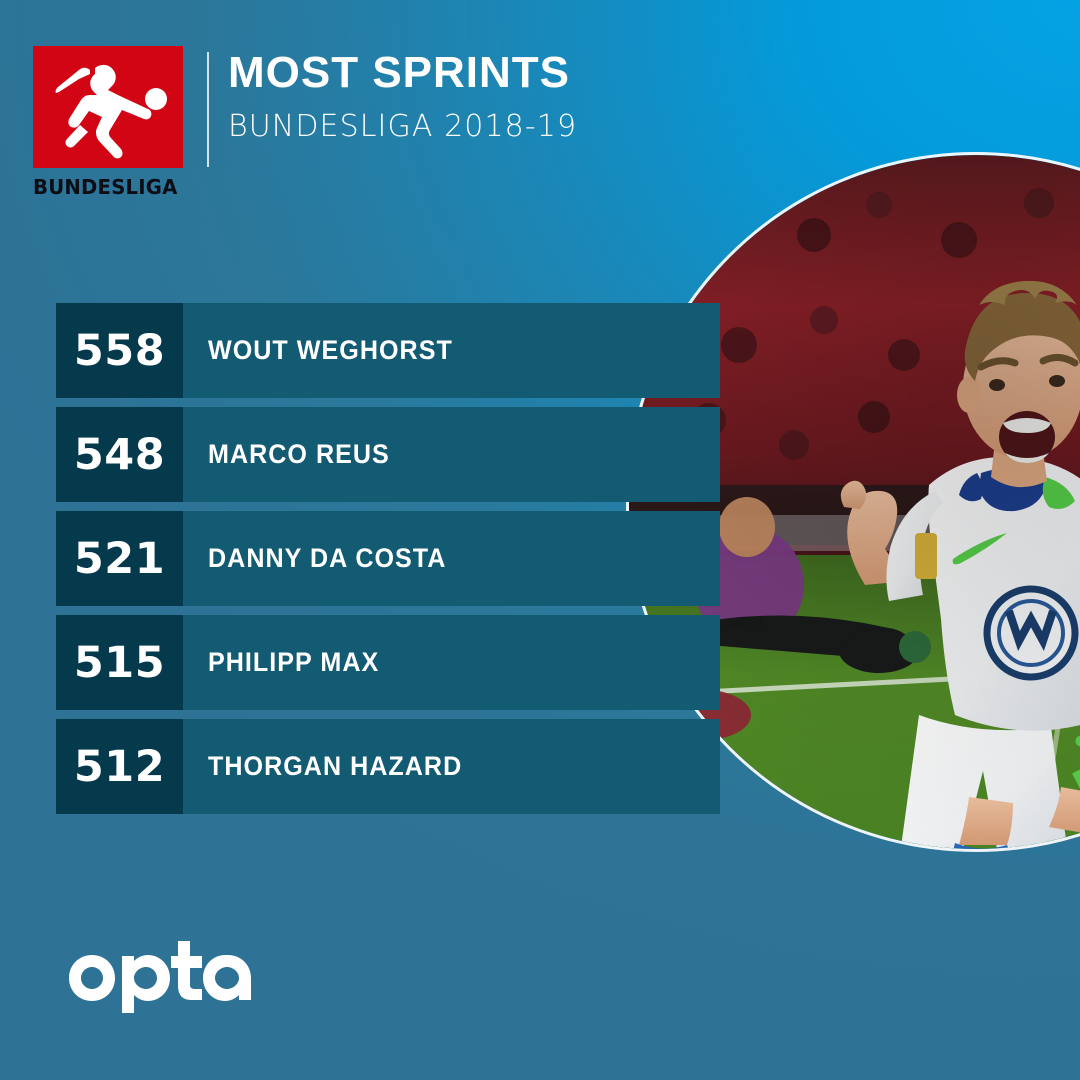  I want to click on player-cell: DANNY DA COSTA, so click(451, 558).